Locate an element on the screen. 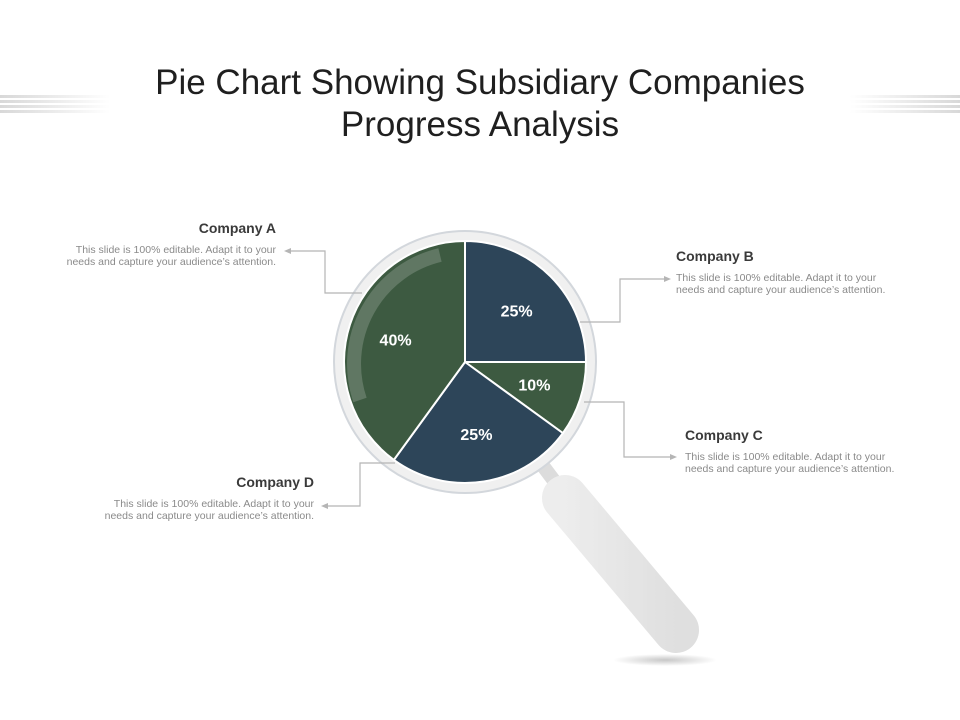  pie-label-company-b: 25% is located at coordinates (517, 311).